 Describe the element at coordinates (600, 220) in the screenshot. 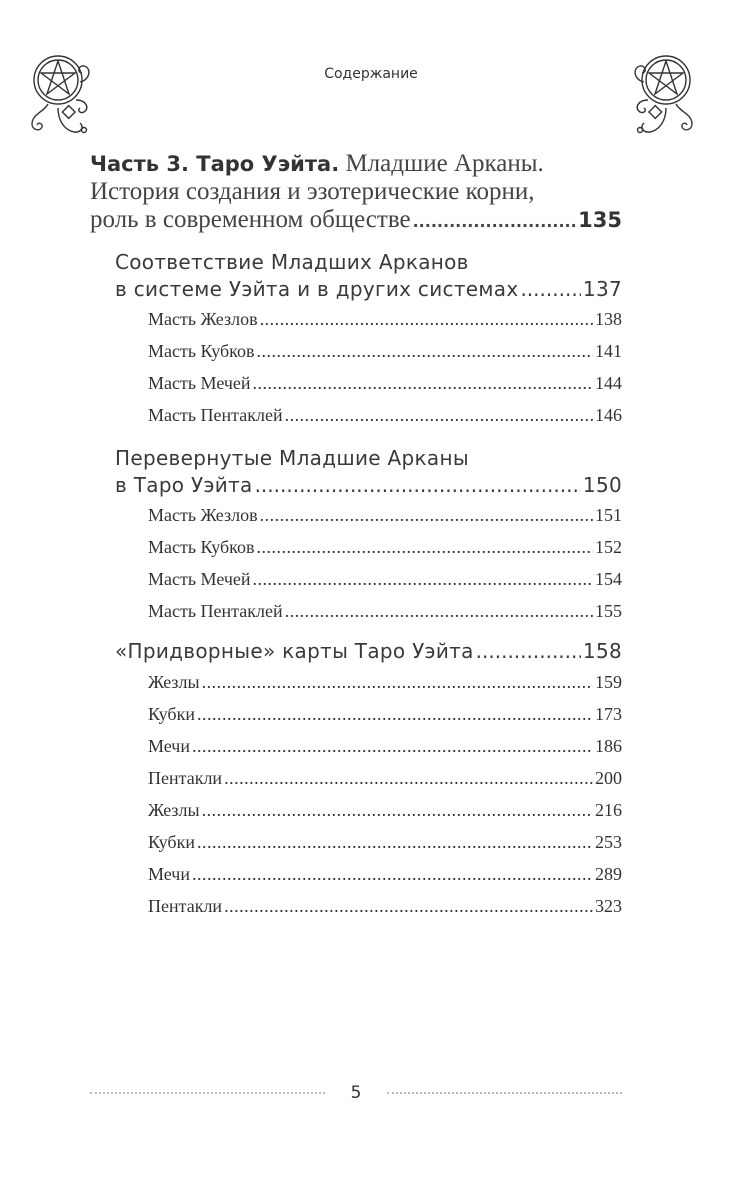

I see `page-ref: 135` at that location.